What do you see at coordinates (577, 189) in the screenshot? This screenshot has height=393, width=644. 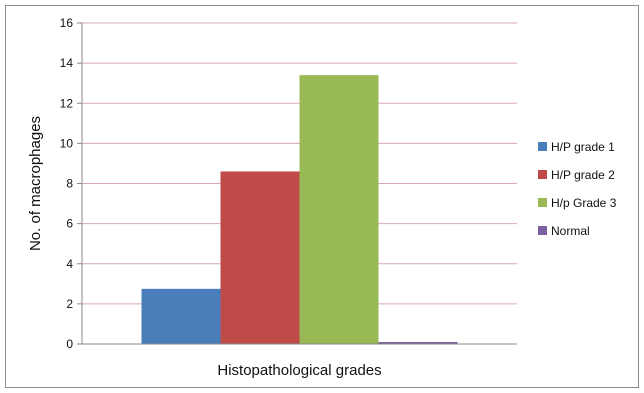 I see `legend: H/P grade 1 H/P grade 2 H/p Grade 3 Normal` at bounding box center [577, 189].